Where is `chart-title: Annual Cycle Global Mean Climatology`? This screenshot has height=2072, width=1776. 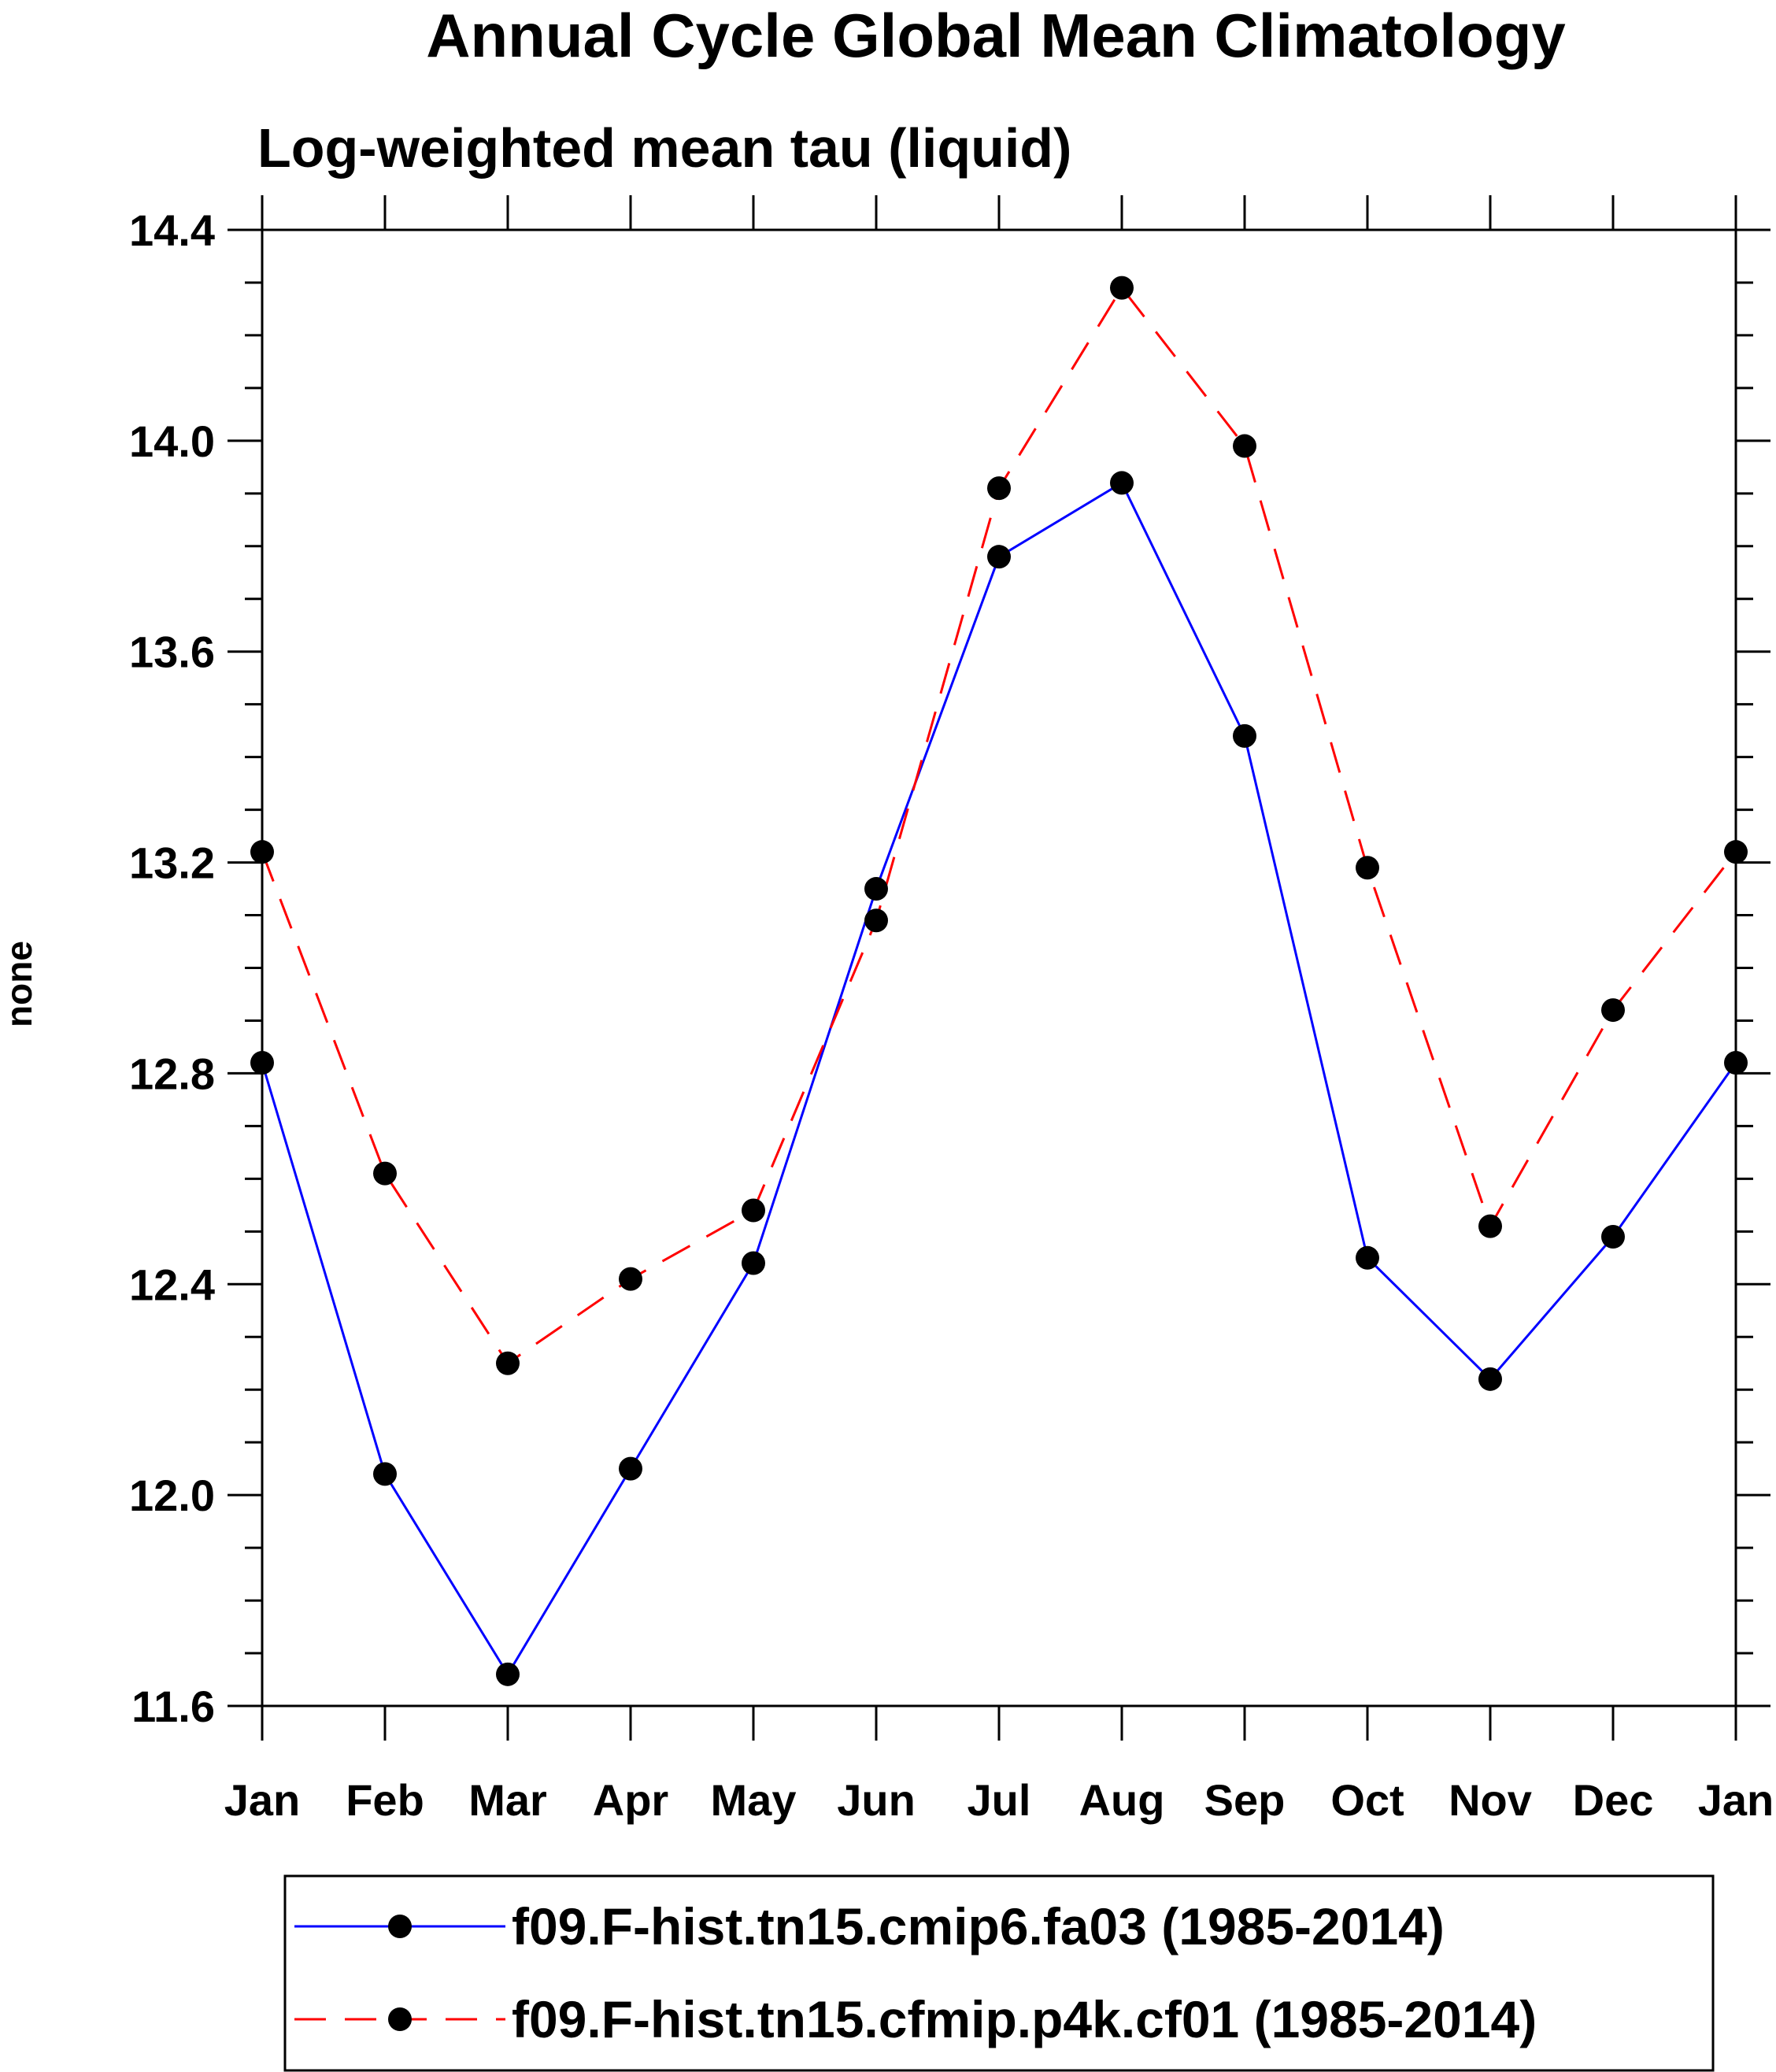 chart-title: Annual Cycle Global Mean Climatology is located at coordinates (996, 35).